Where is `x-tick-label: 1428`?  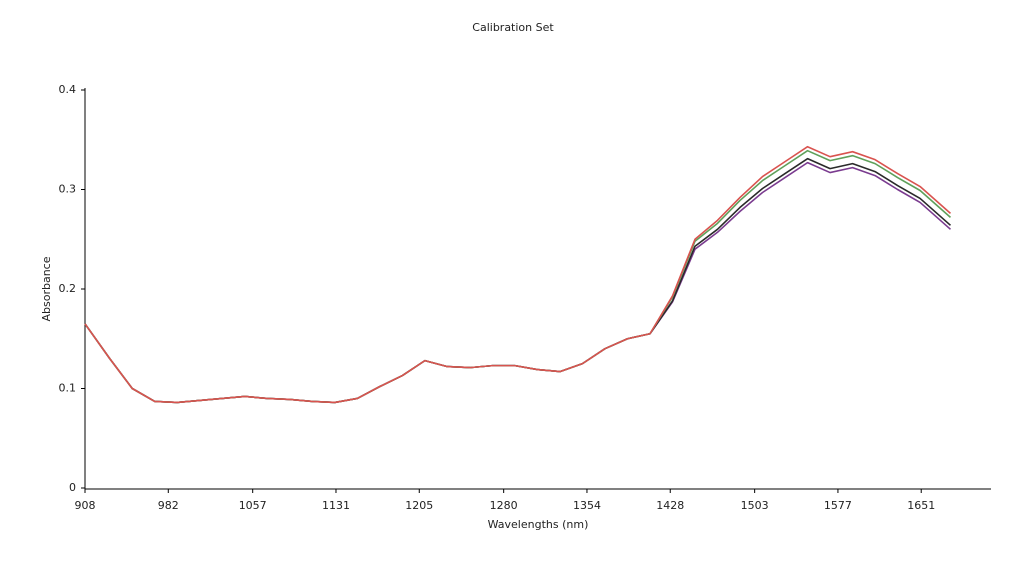 x-tick-label: 1428 is located at coordinates (670, 505).